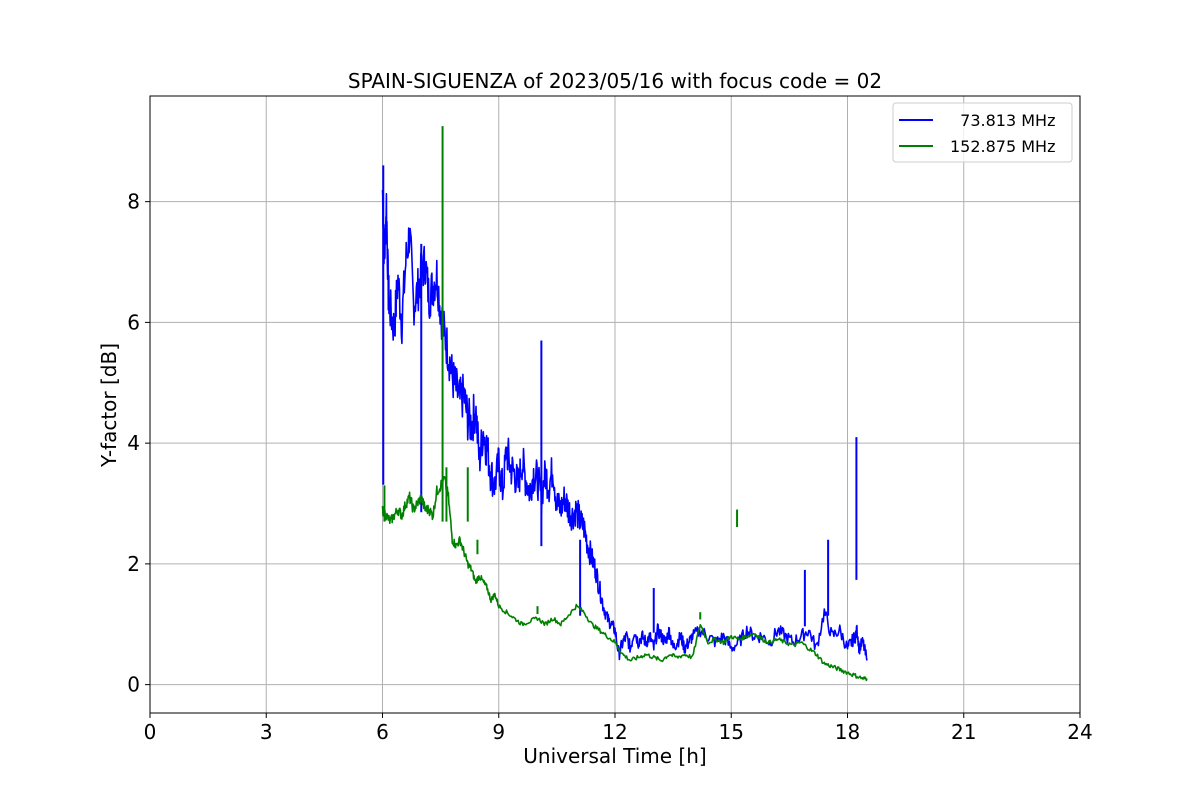 The width and height of the screenshot is (1200, 800). What do you see at coordinates (133, 443) in the screenshot?
I see `y-tick-label: 4` at bounding box center [133, 443].